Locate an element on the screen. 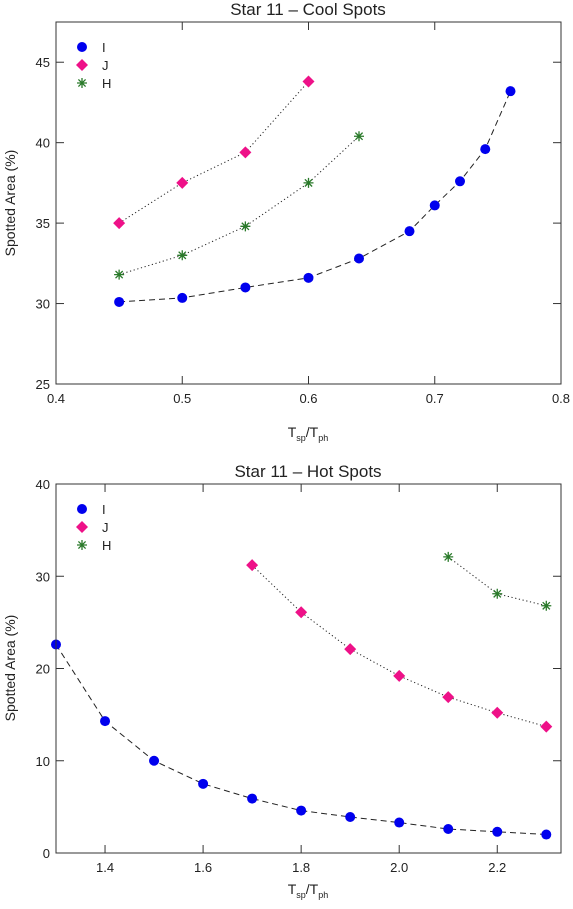 This screenshot has width=573, height=909. x-tick-label: 0.8 is located at coordinates (561, 398).